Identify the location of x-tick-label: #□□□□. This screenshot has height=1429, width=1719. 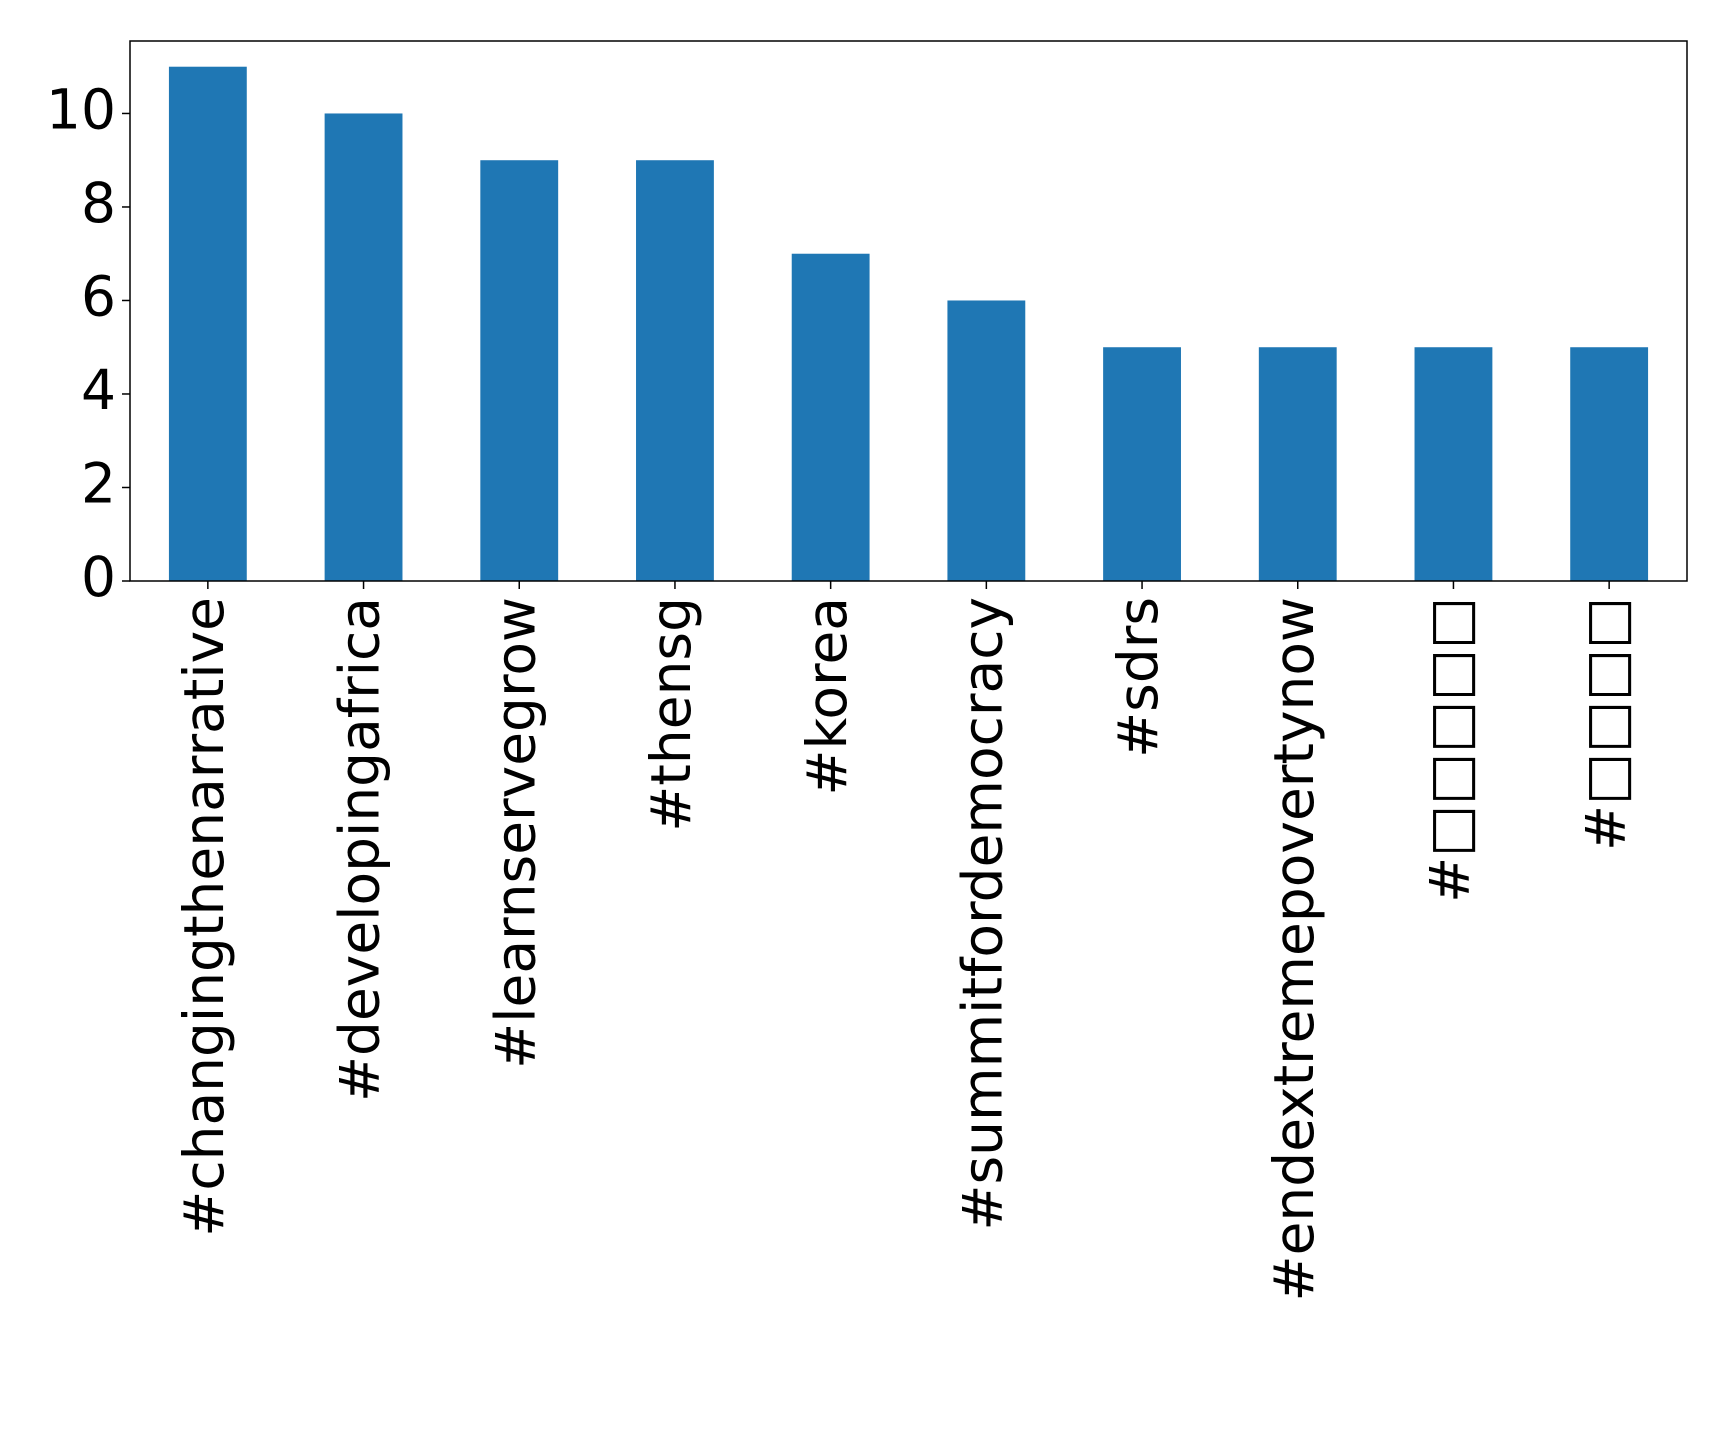
(1605, 724).